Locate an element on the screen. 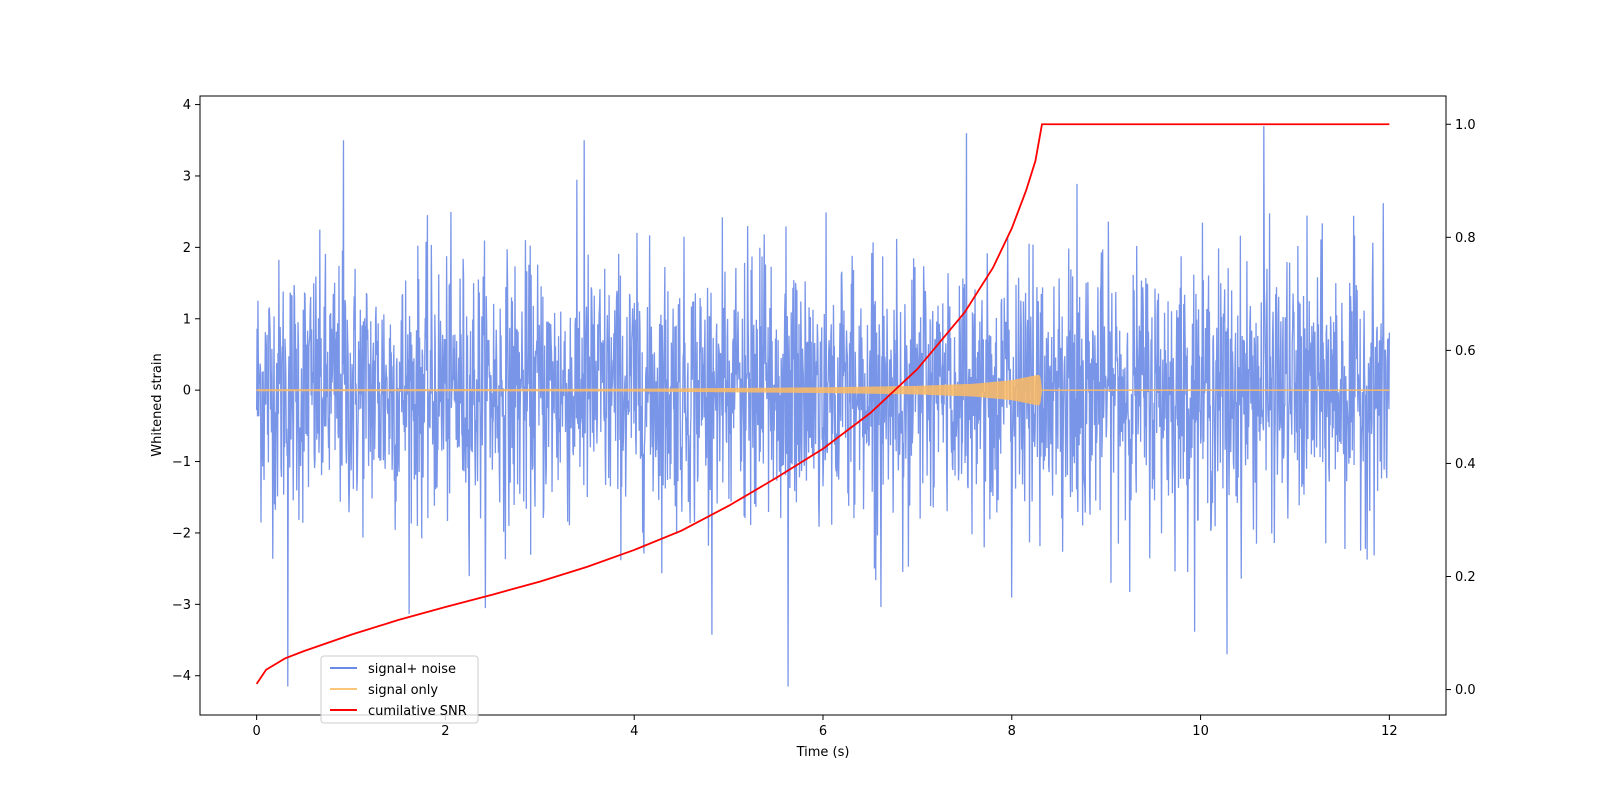 The image size is (1600, 800). legend-entries: signal+ noise signal only cumilative SNR is located at coordinates (398, 690).